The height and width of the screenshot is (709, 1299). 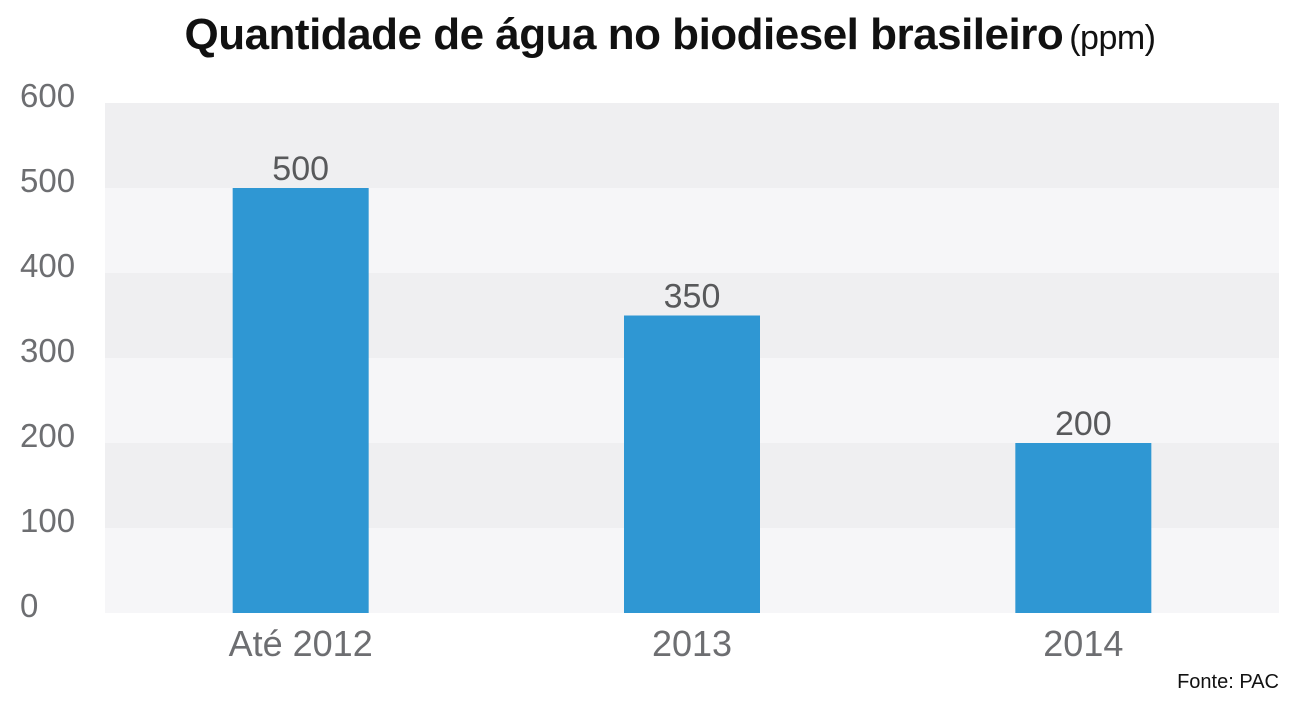 I want to click on y-axis-ticks: 0 100 200 300 400 500 600, so click(x=47, y=350).